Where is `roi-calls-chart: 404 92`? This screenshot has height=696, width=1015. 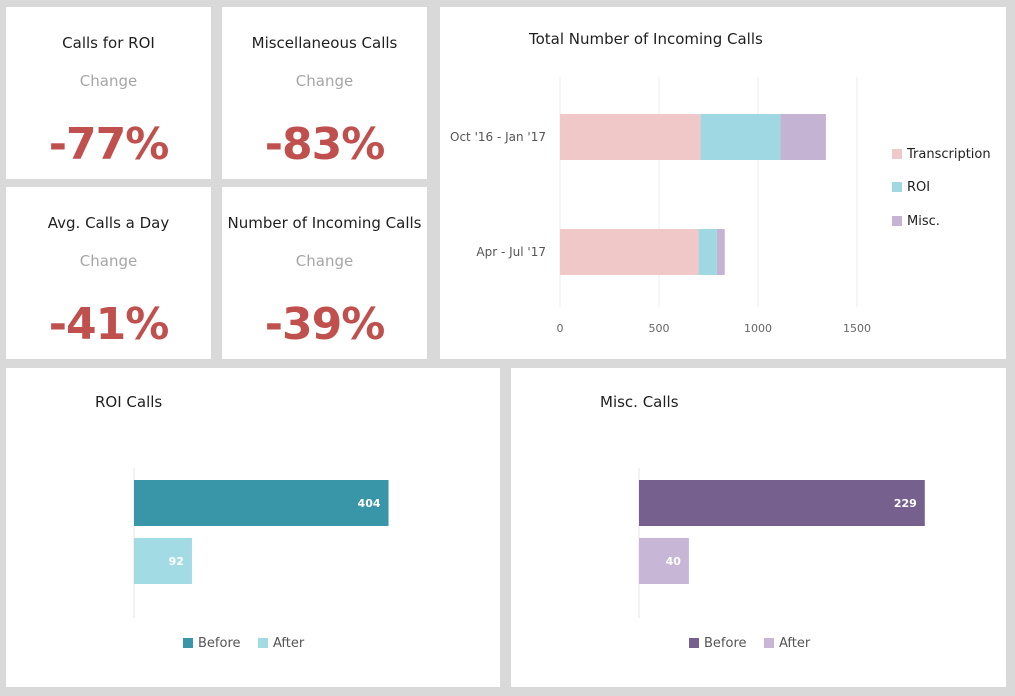
roi-calls-chart: 404 92 is located at coordinates (261, 543).